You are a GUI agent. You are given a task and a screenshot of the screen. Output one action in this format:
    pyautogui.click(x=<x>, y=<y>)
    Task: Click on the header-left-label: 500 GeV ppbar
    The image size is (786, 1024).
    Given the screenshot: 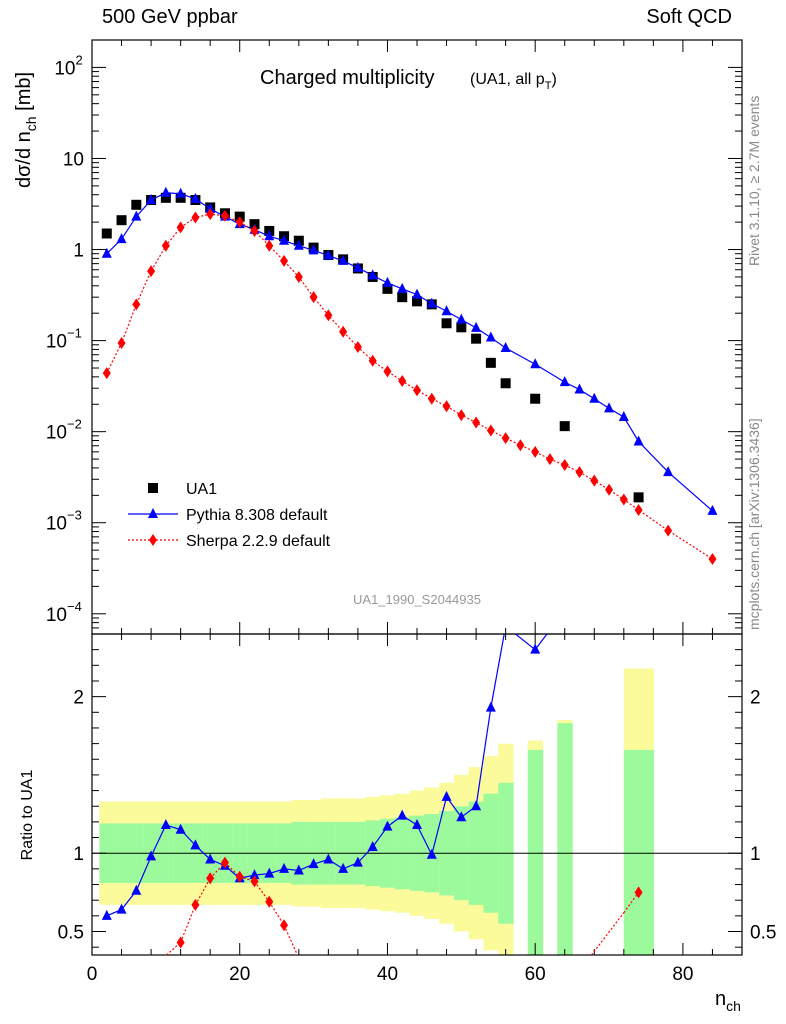 What is the action you would take?
    pyautogui.click(x=170, y=17)
    